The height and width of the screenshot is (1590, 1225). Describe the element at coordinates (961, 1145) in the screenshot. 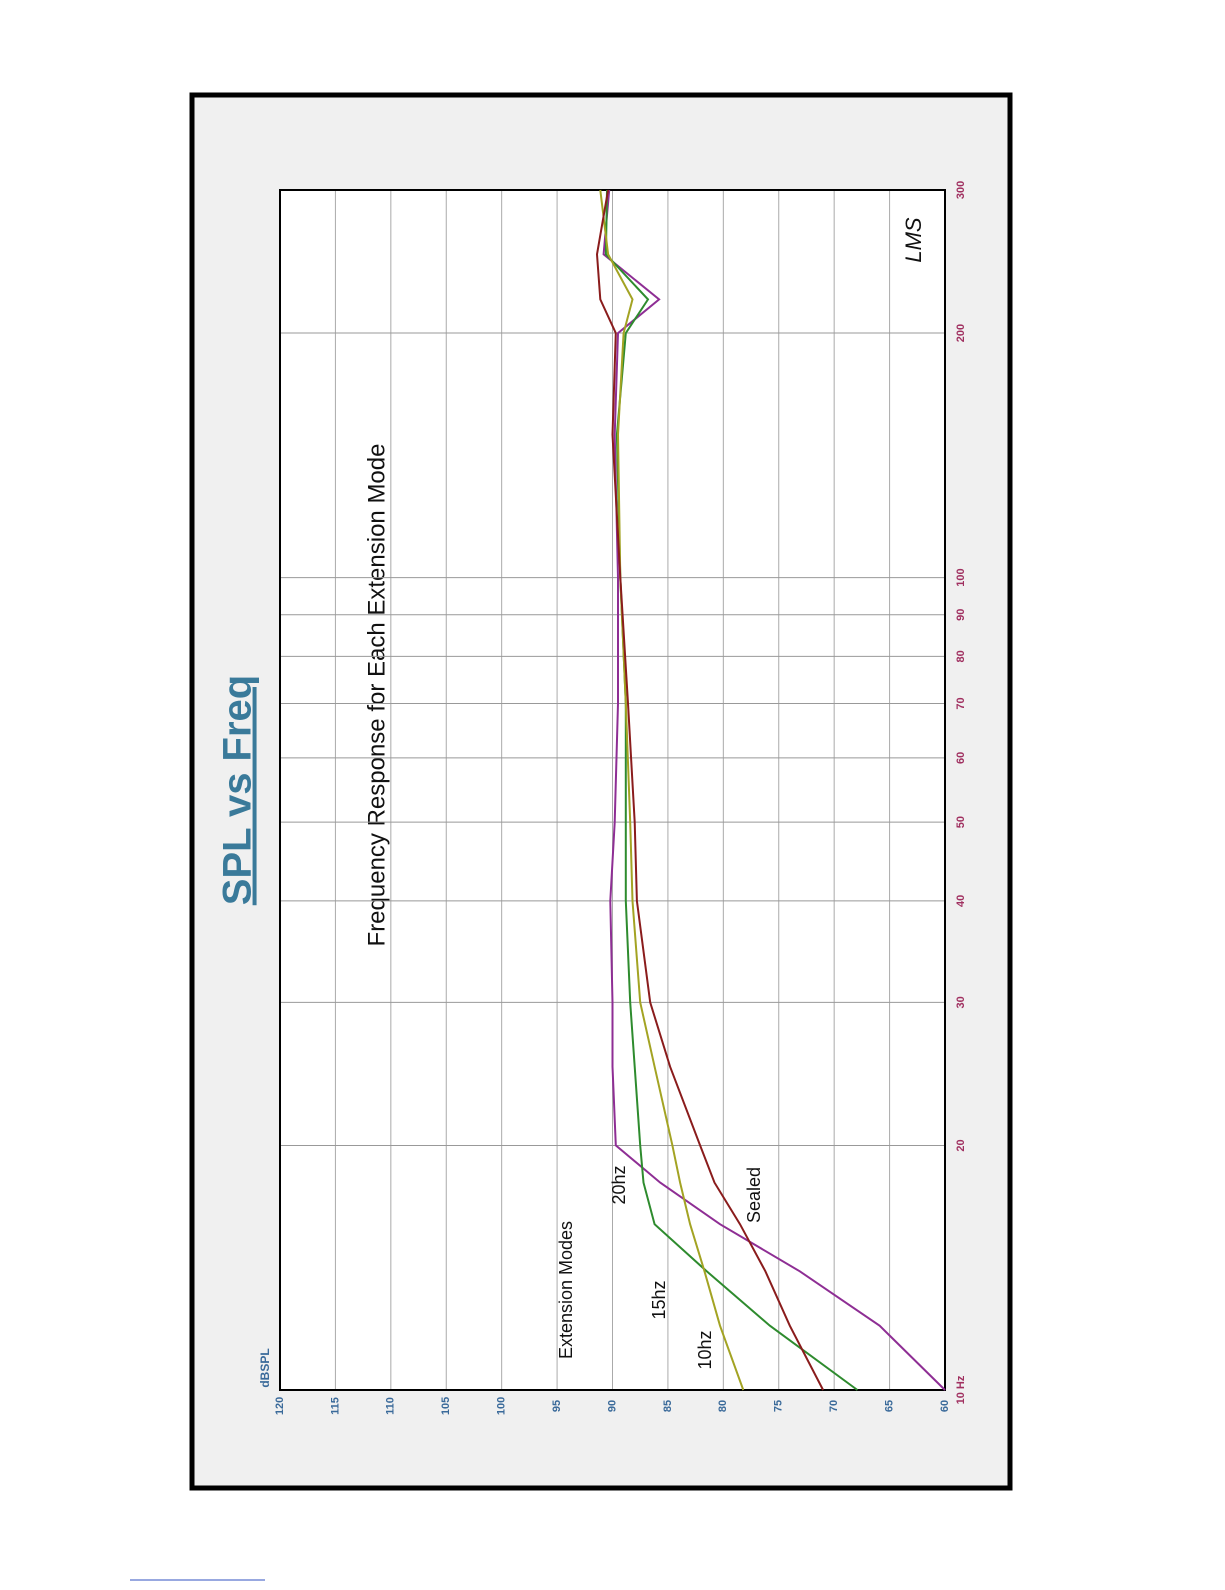

I see `x-tick-label: 20` at that location.